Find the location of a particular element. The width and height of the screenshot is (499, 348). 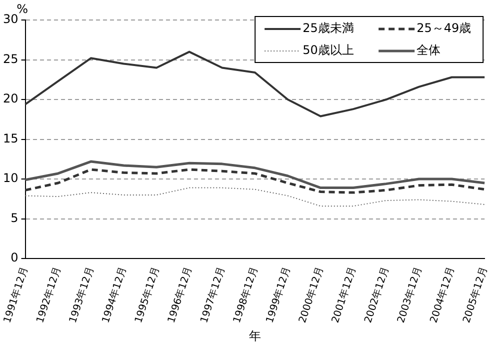

y-axis-title: % is located at coordinates (22, 9).